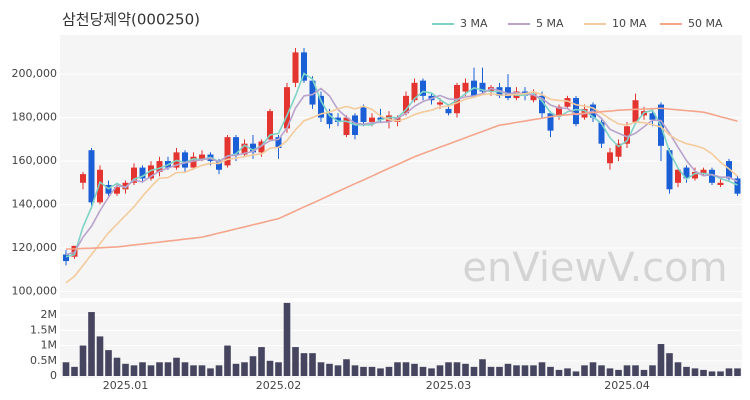 This screenshot has height=400, width=750. What do you see at coordinates (629, 23) in the screenshot?
I see `legend-label: 10 MA` at bounding box center [629, 23].